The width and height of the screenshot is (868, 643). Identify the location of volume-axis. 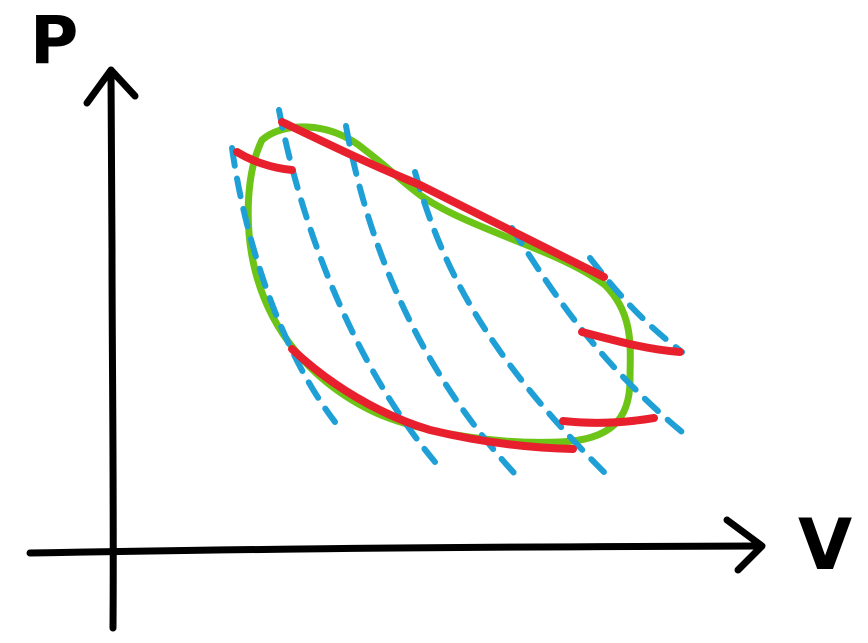
(395, 549).